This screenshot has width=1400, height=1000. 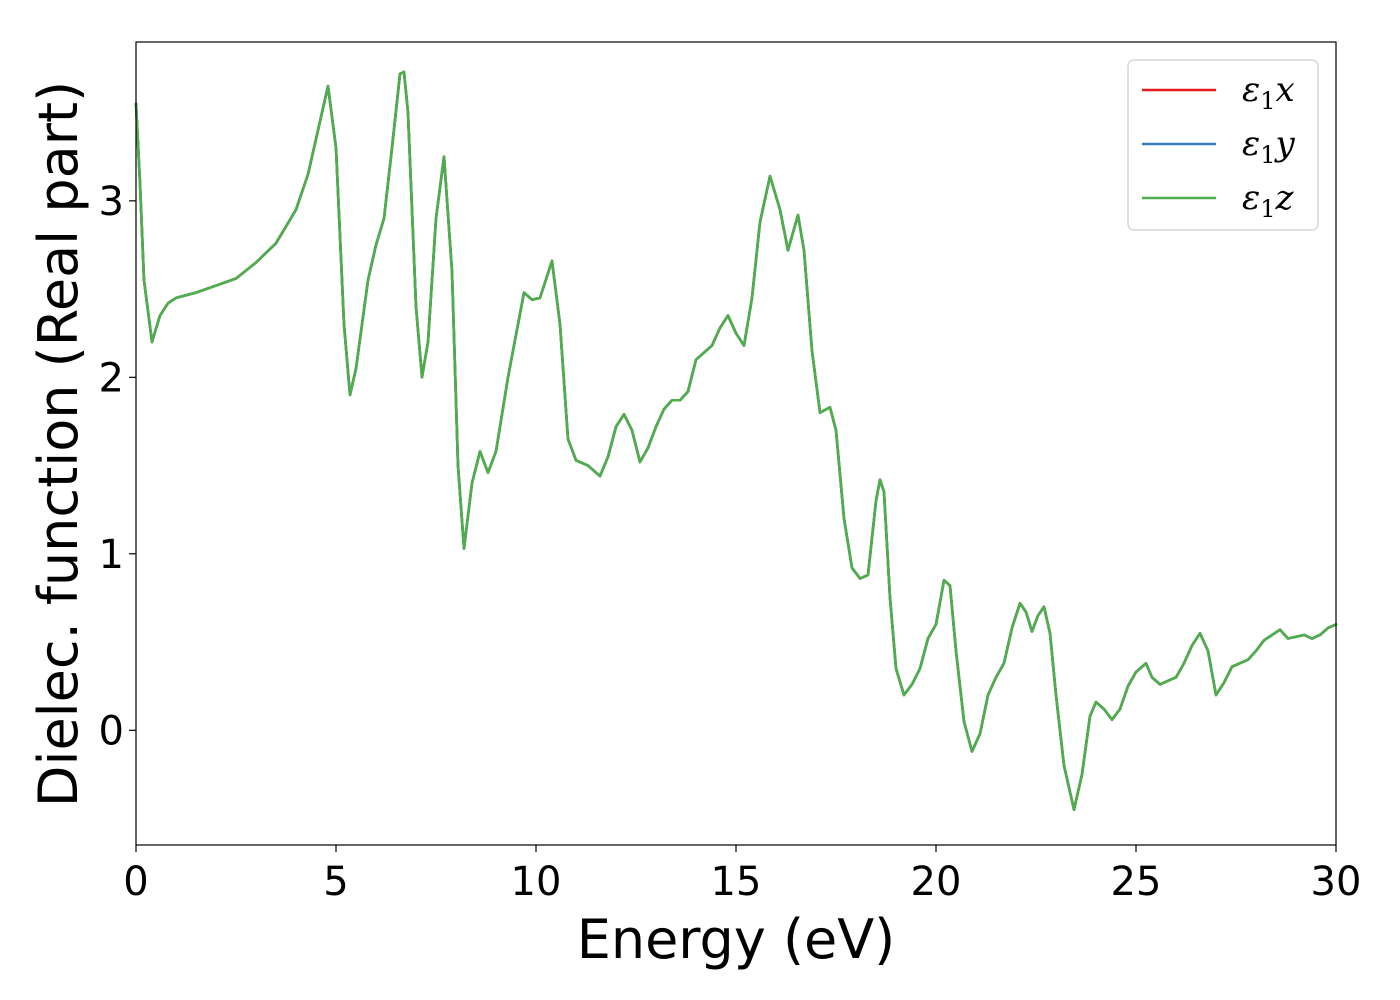 I want to click on legend-item-x: ε1x, so click(x=1218, y=92).